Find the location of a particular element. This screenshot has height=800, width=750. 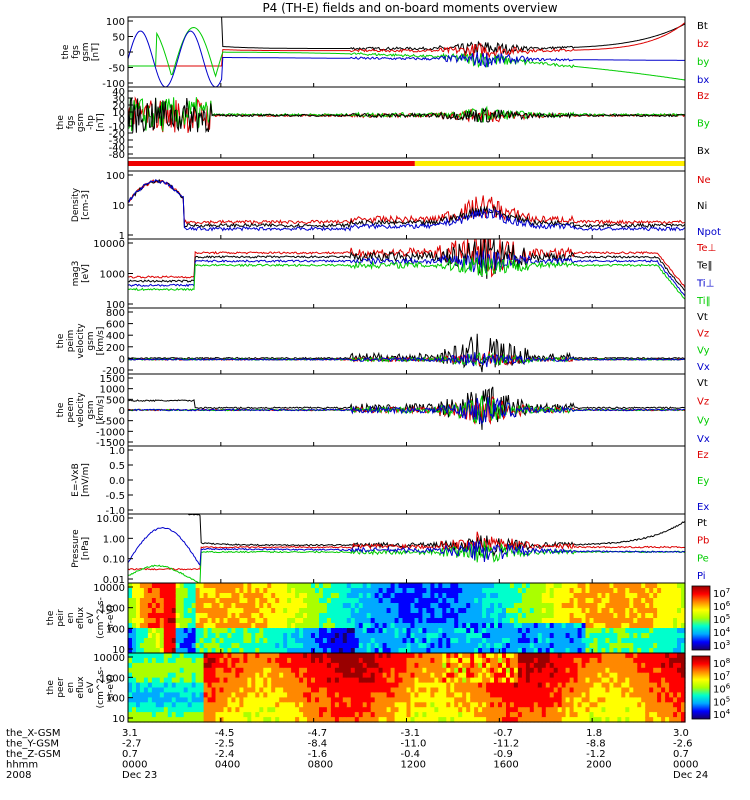

x-axis-row-label: the_X-GSM is located at coordinates (33, 733).